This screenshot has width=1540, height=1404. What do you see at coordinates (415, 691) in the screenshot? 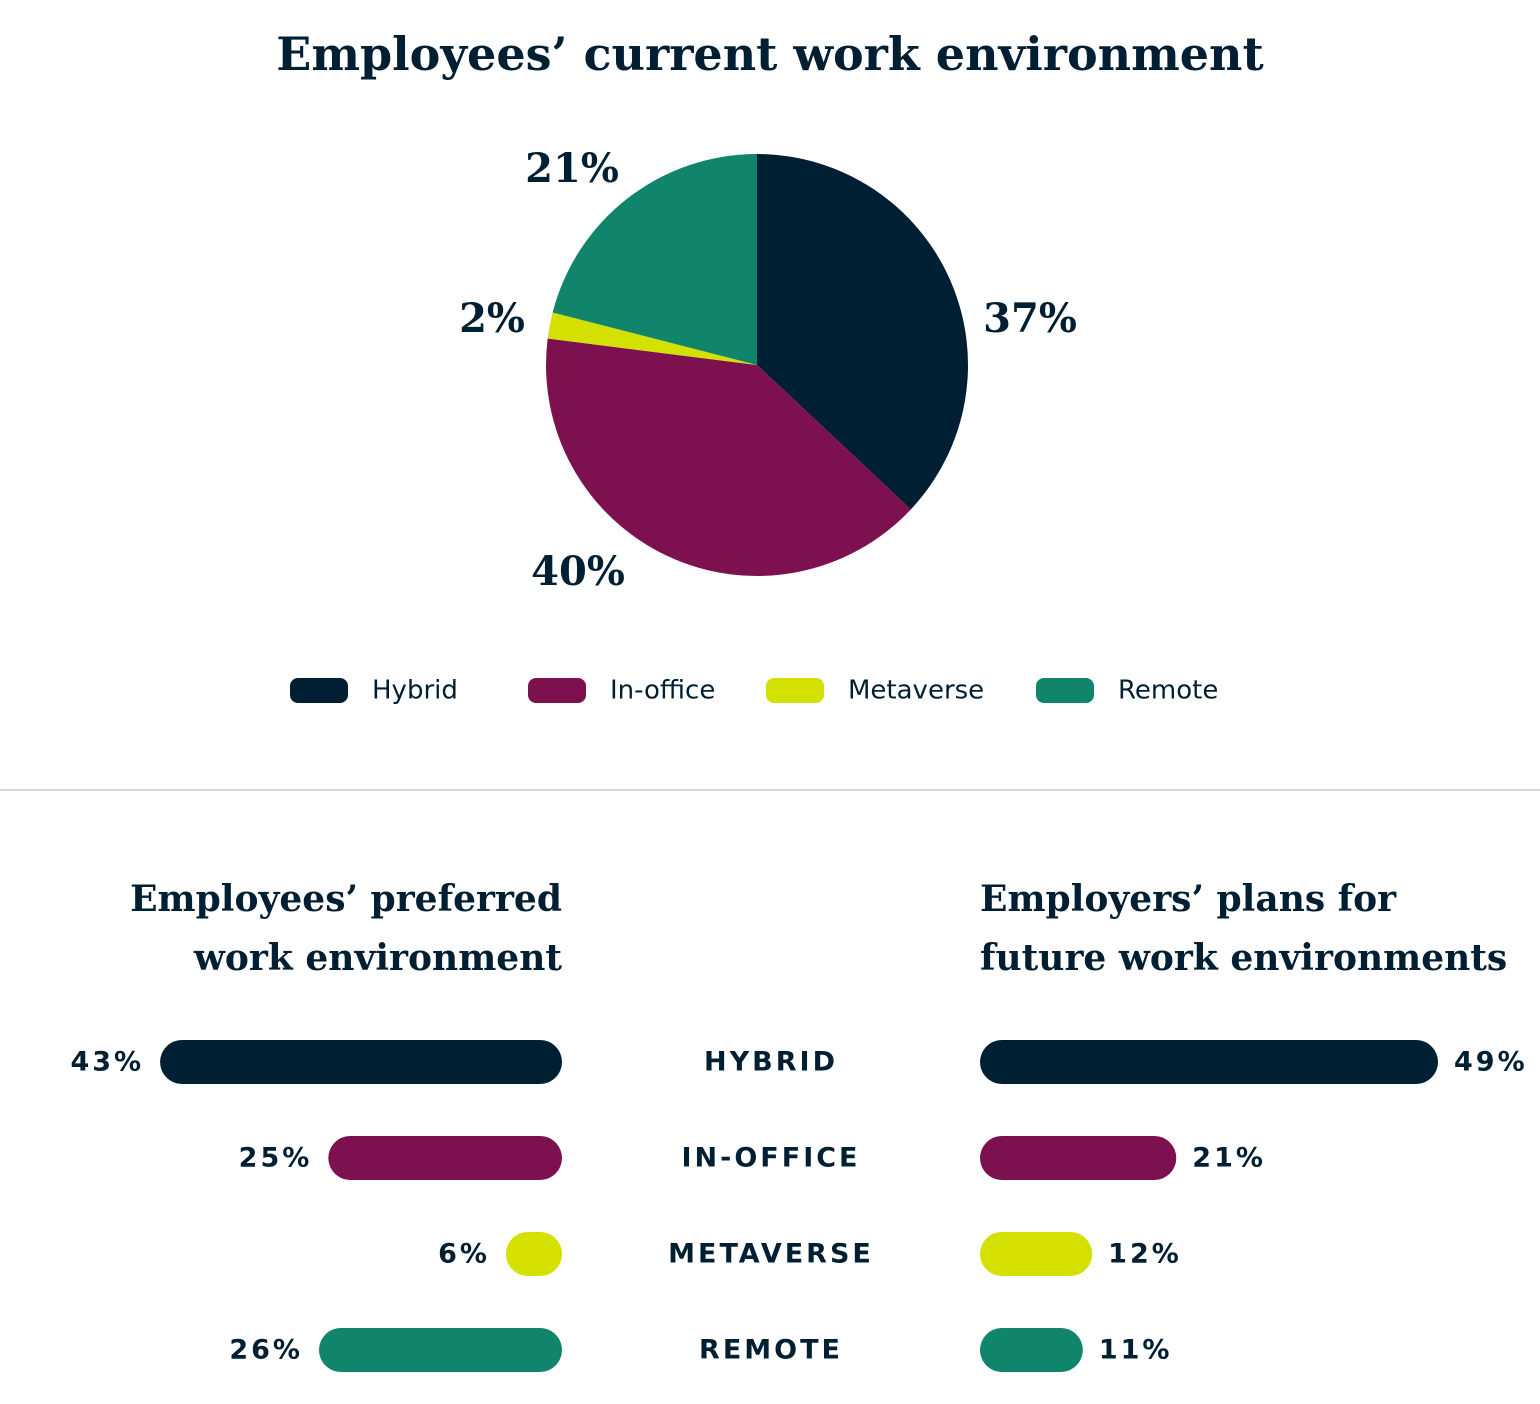
I see `legend-label: Hybrid` at bounding box center [415, 691].